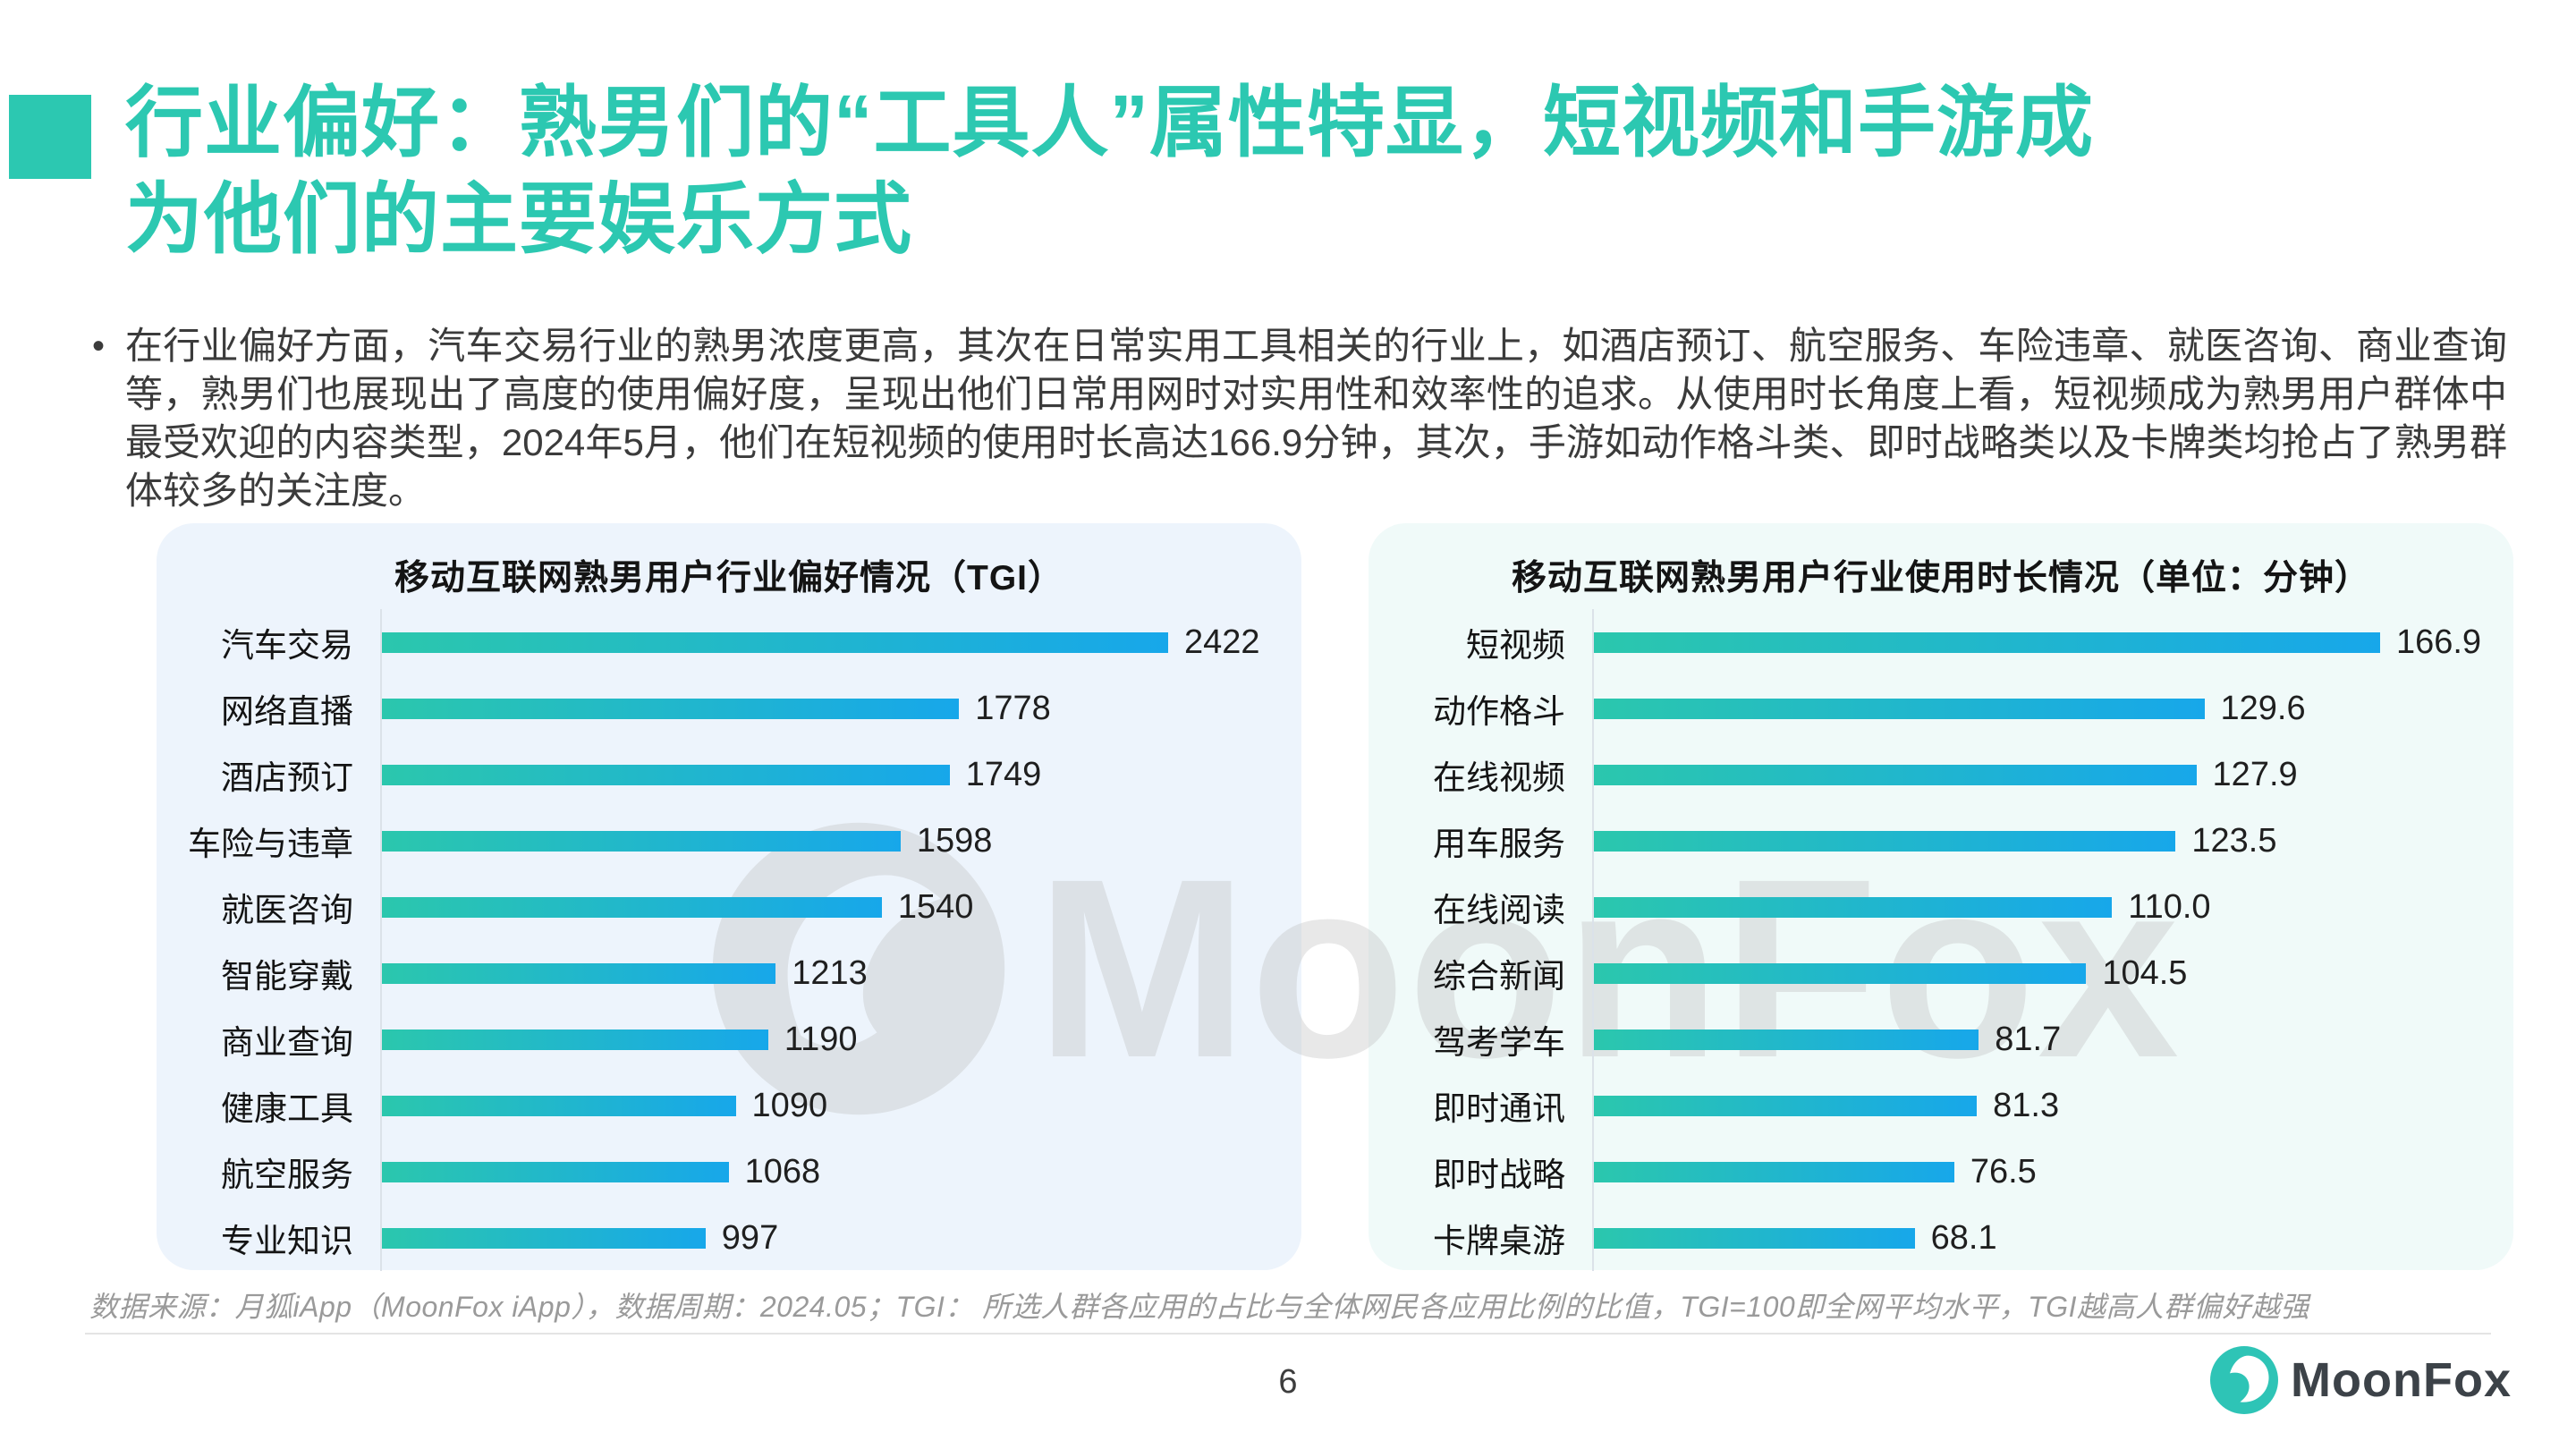 Image resolution: width=2576 pixels, height=1449 pixels. I want to click on chart-title-tgi: 移动互联网熟男用户行业偏好情况（TGI）, so click(728, 578).